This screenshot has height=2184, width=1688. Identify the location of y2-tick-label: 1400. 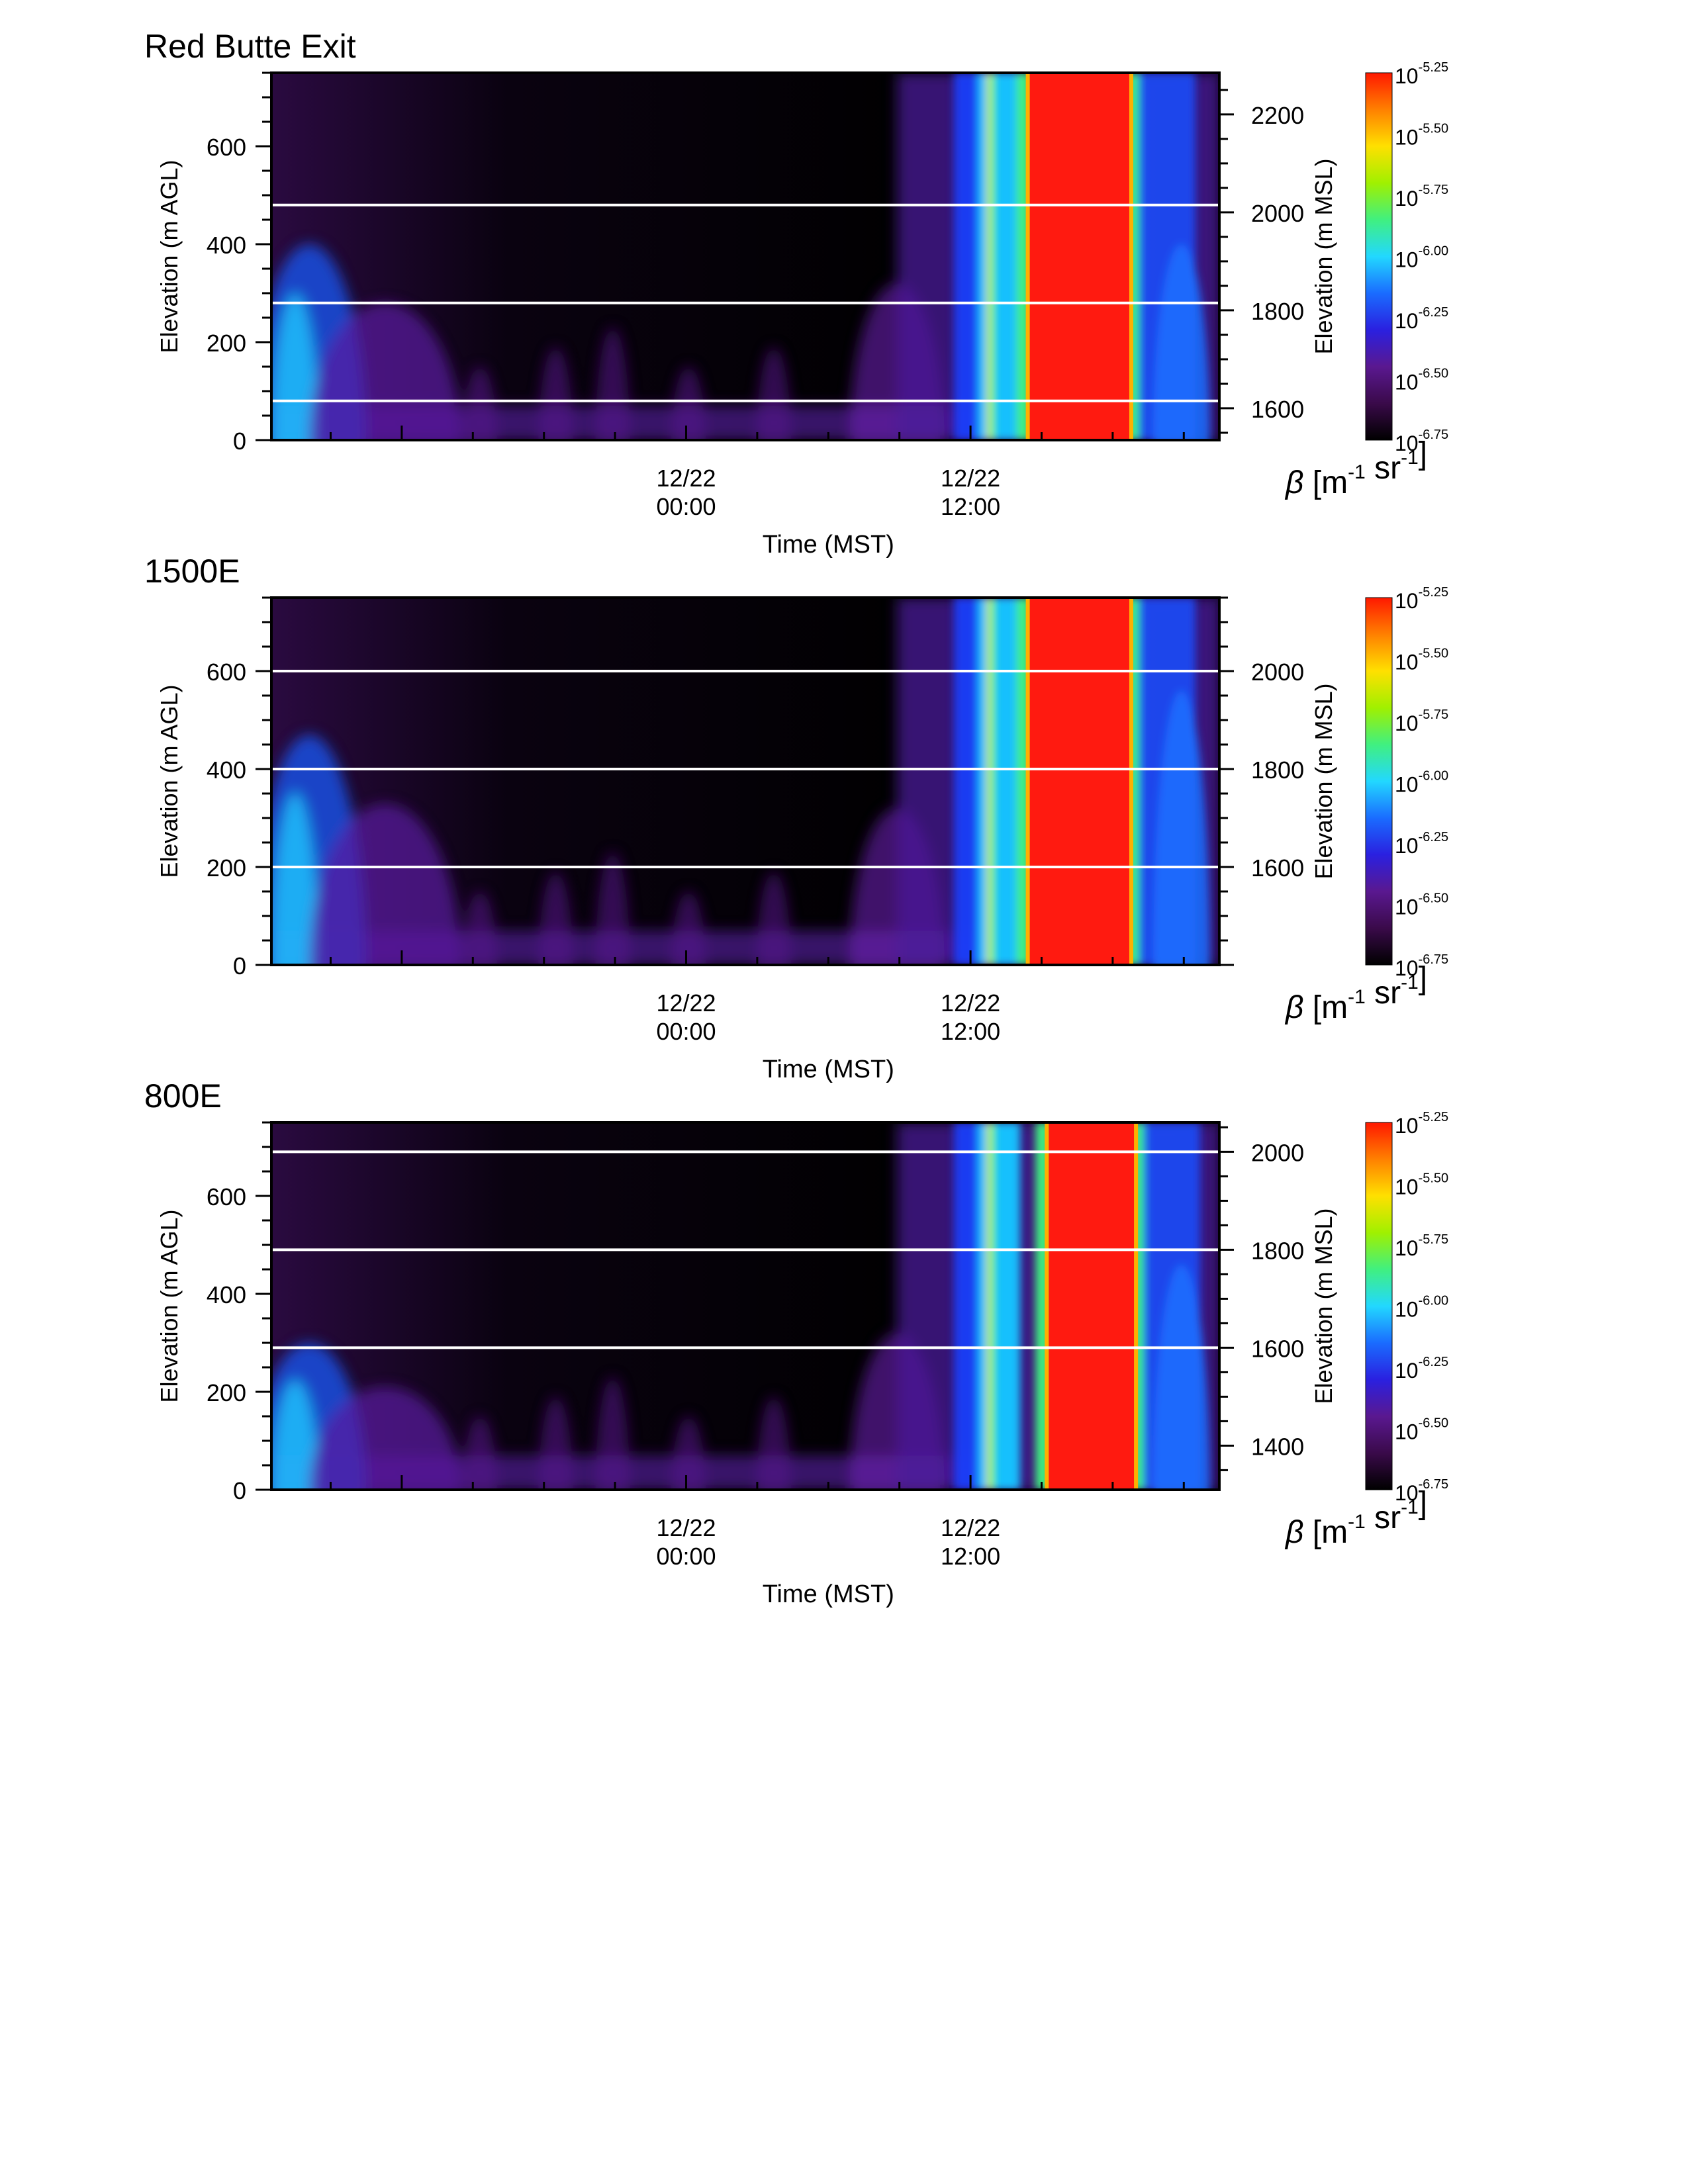
(1277, 1447).